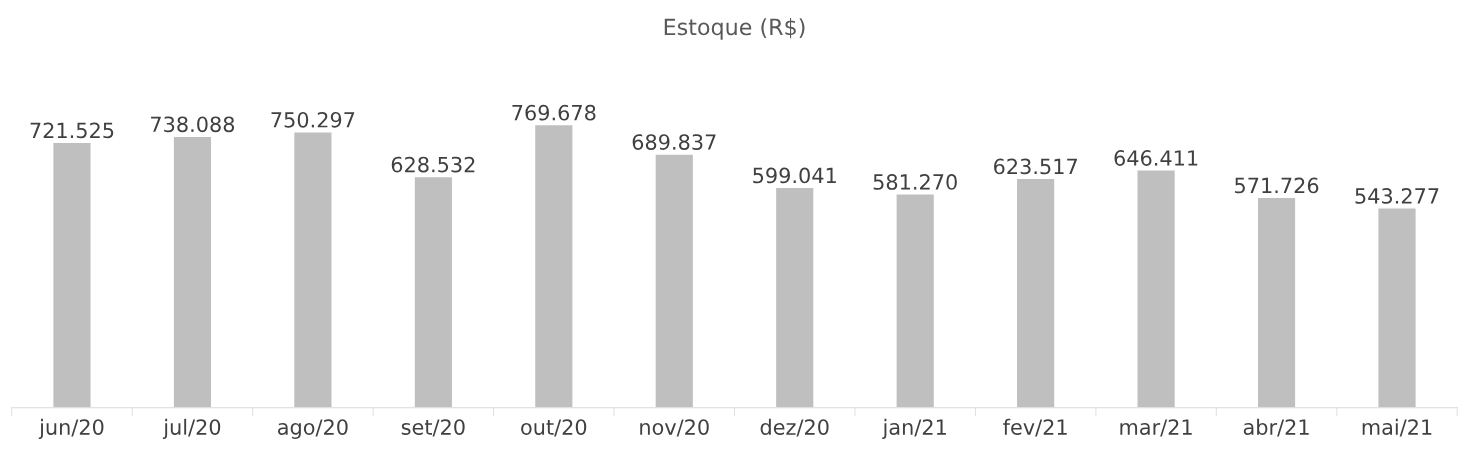 This screenshot has height=453, width=1469. I want to click on data-label: 721.525, so click(72, 130).